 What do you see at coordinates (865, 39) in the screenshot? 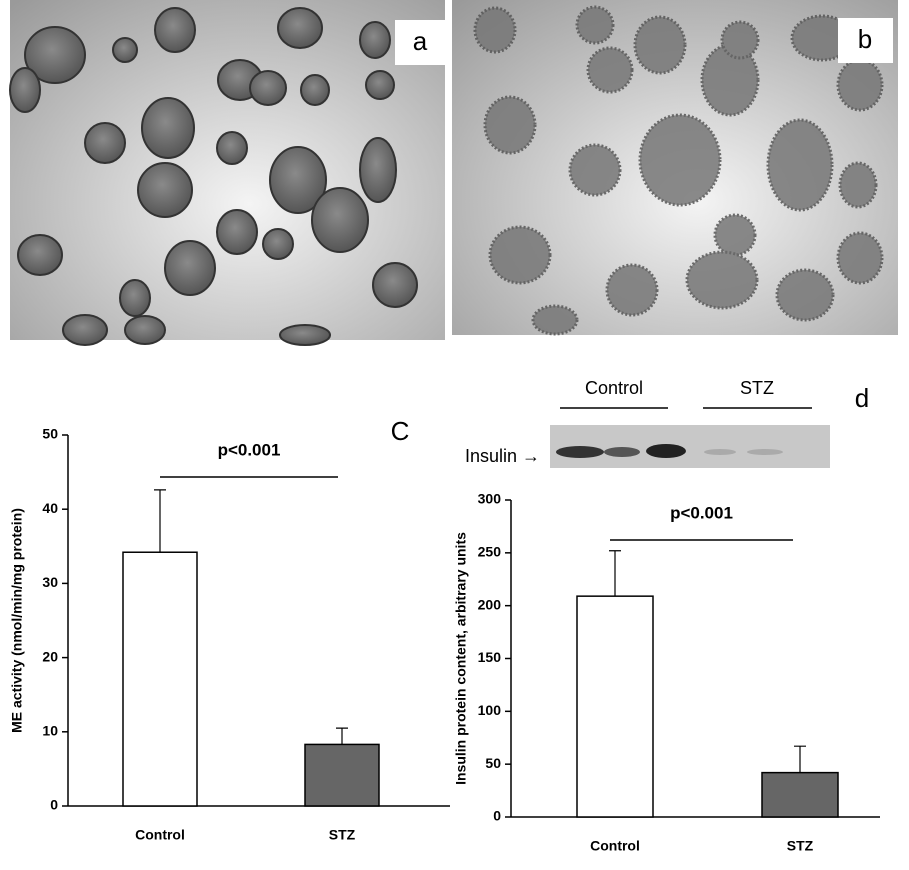
I see `panel-label: b` at bounding box center [865, 39].